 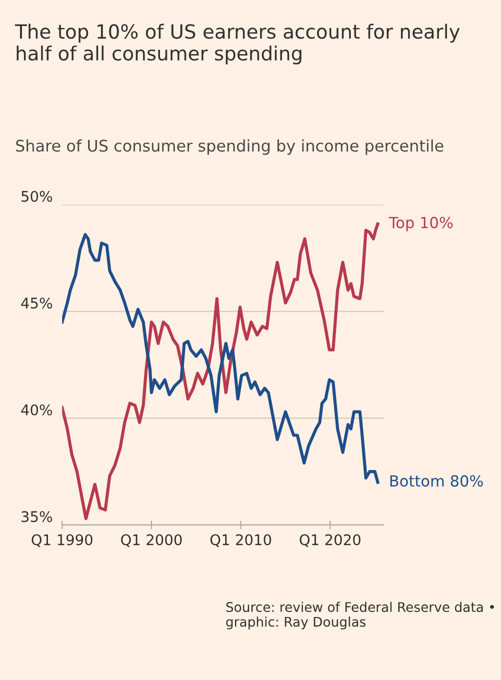 What do you see at coordinates (37, 516) in the screenshot?
I see `y-tick-label: 35%` at bounding box center [37, 516].